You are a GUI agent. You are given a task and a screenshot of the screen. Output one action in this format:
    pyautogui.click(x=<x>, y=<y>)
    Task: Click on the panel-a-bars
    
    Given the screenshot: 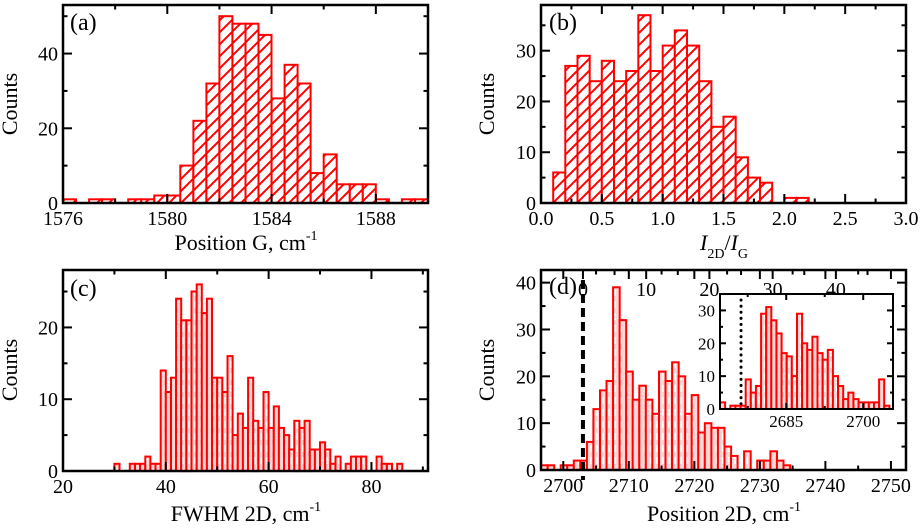 What is the action you would take?
    pyautogui.click(x=245, y=110)
    